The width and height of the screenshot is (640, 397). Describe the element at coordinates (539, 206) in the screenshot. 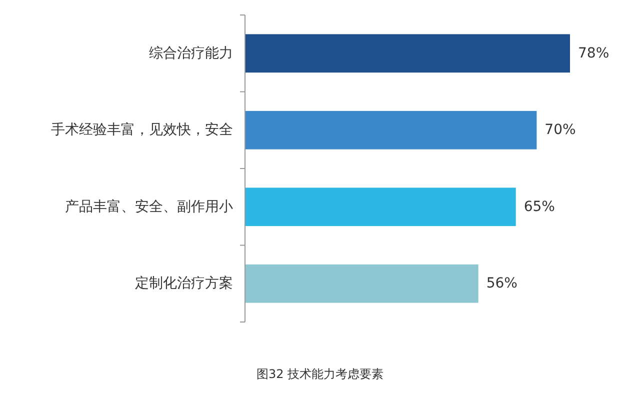

I see `data-label: 65%` at that location.